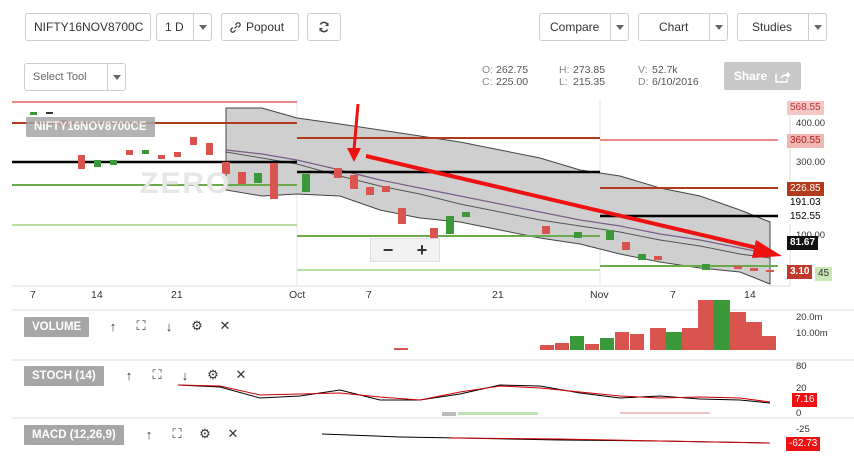 This screenshot has width=854, height=465. I want to click on y-tick: 300.00, so click(811, 162).